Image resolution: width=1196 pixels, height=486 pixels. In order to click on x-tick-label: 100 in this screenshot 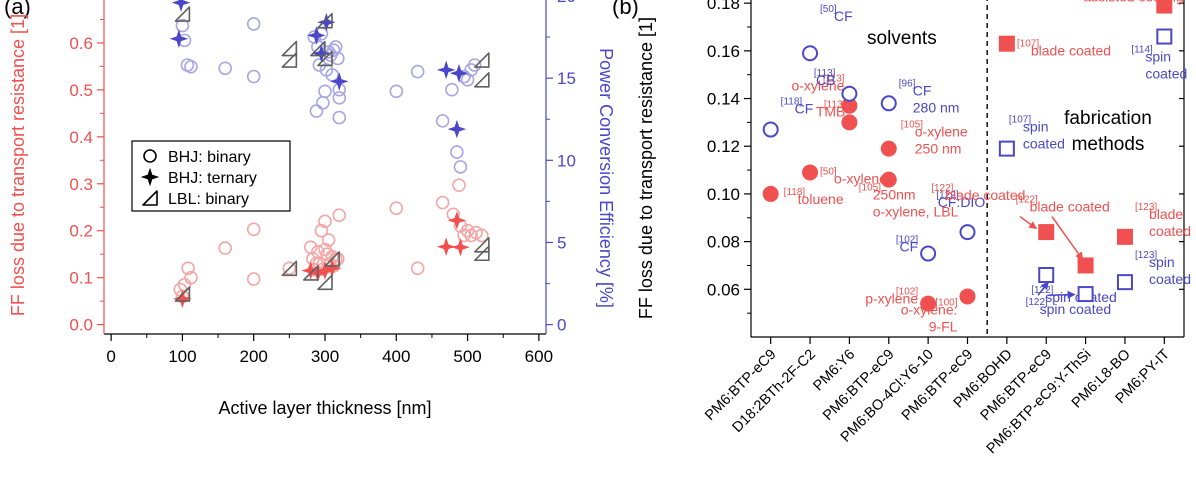, I will do `click(182, 356)`.